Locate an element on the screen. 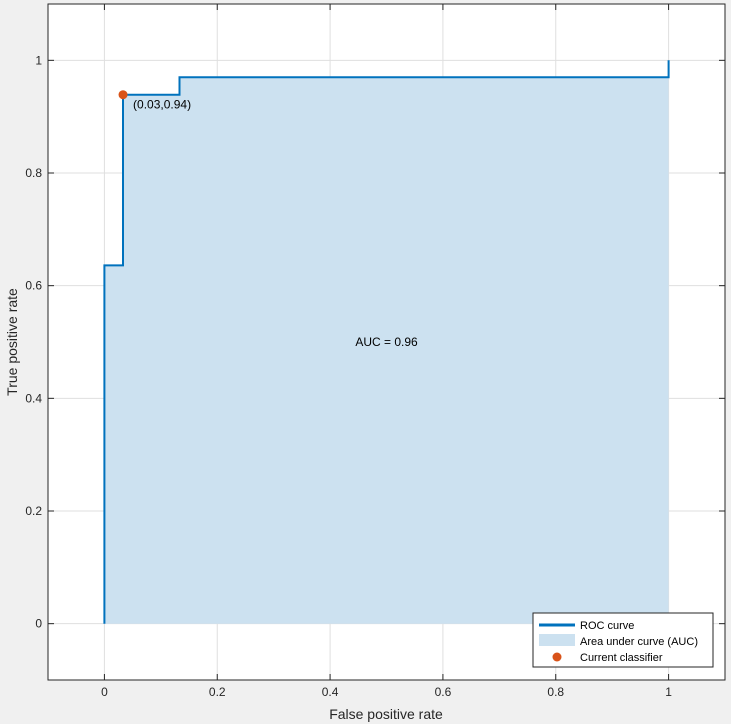 Image resolution: width=731 pixels, height=724 pixels. legend-label-auc-area: Area under curve (AUC) is located at coordinates (639, 642).